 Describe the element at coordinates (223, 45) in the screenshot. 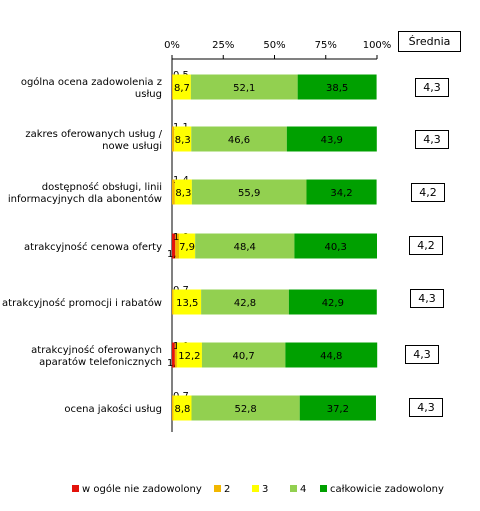

I see `x-tick-label: 25%` at that location.